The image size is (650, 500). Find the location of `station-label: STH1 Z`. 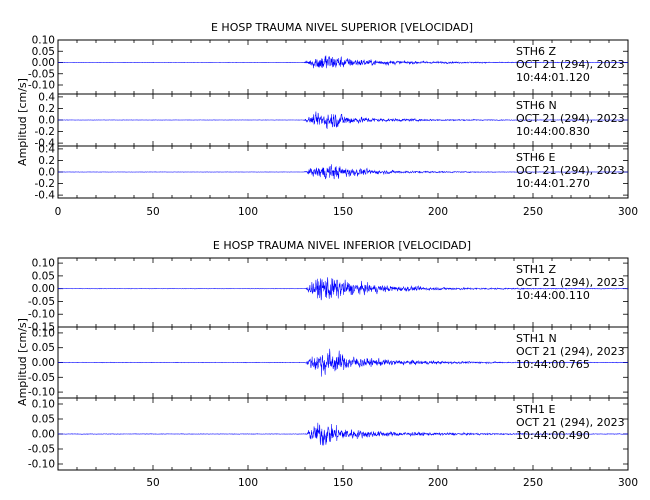

station-label: STH1 Z is located at coordinates (536, 269).